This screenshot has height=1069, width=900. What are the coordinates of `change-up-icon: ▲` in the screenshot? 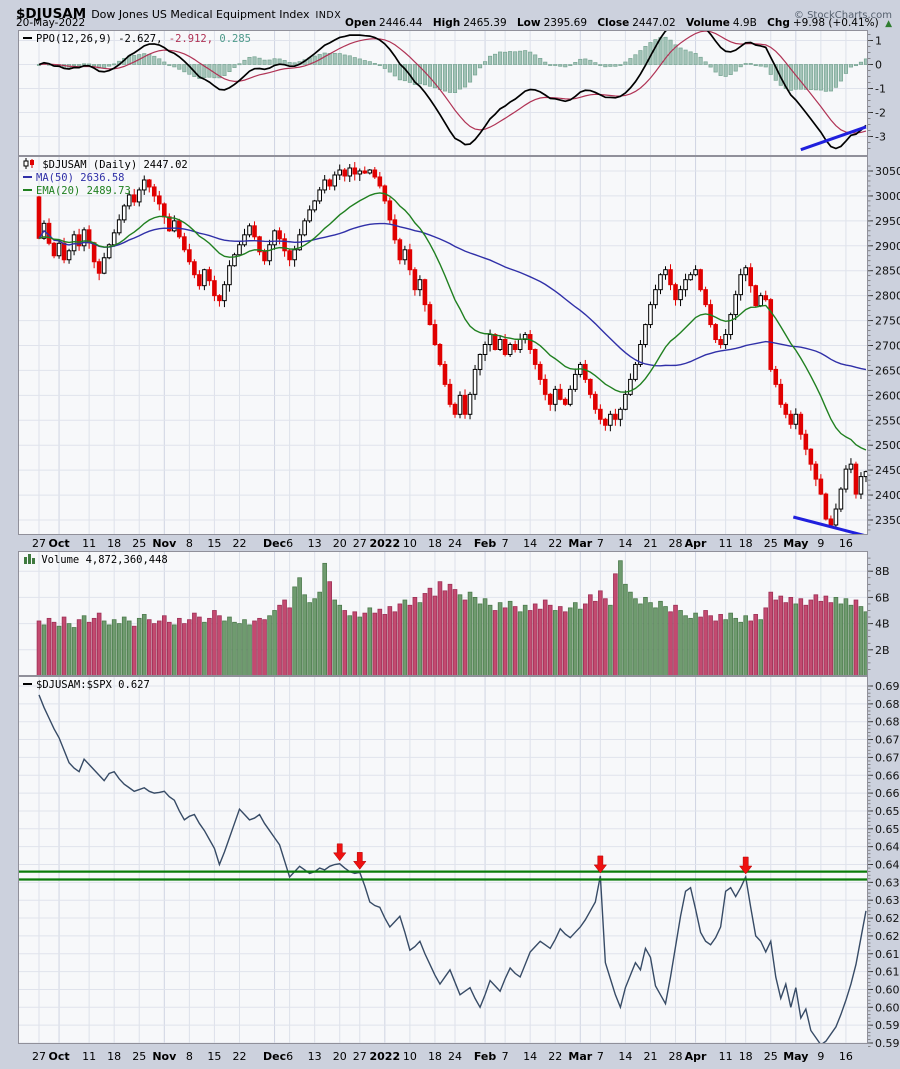 It's located at (888, 24).